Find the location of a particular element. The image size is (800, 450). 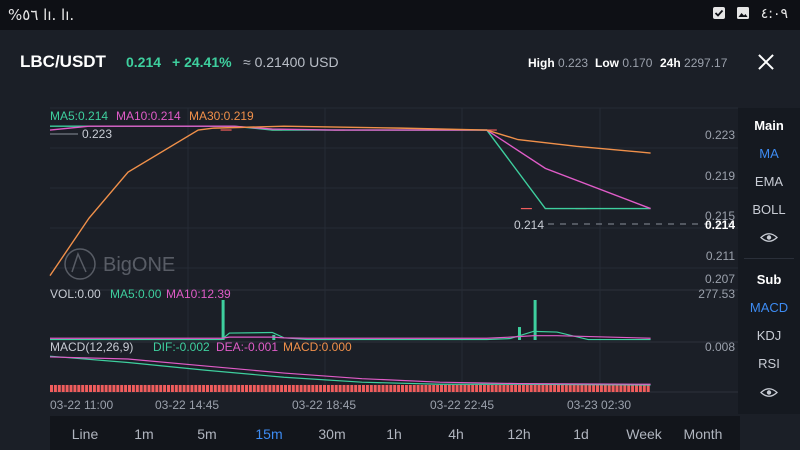

macd-axis-label: 0.008 is located at coordinates (720, 347).